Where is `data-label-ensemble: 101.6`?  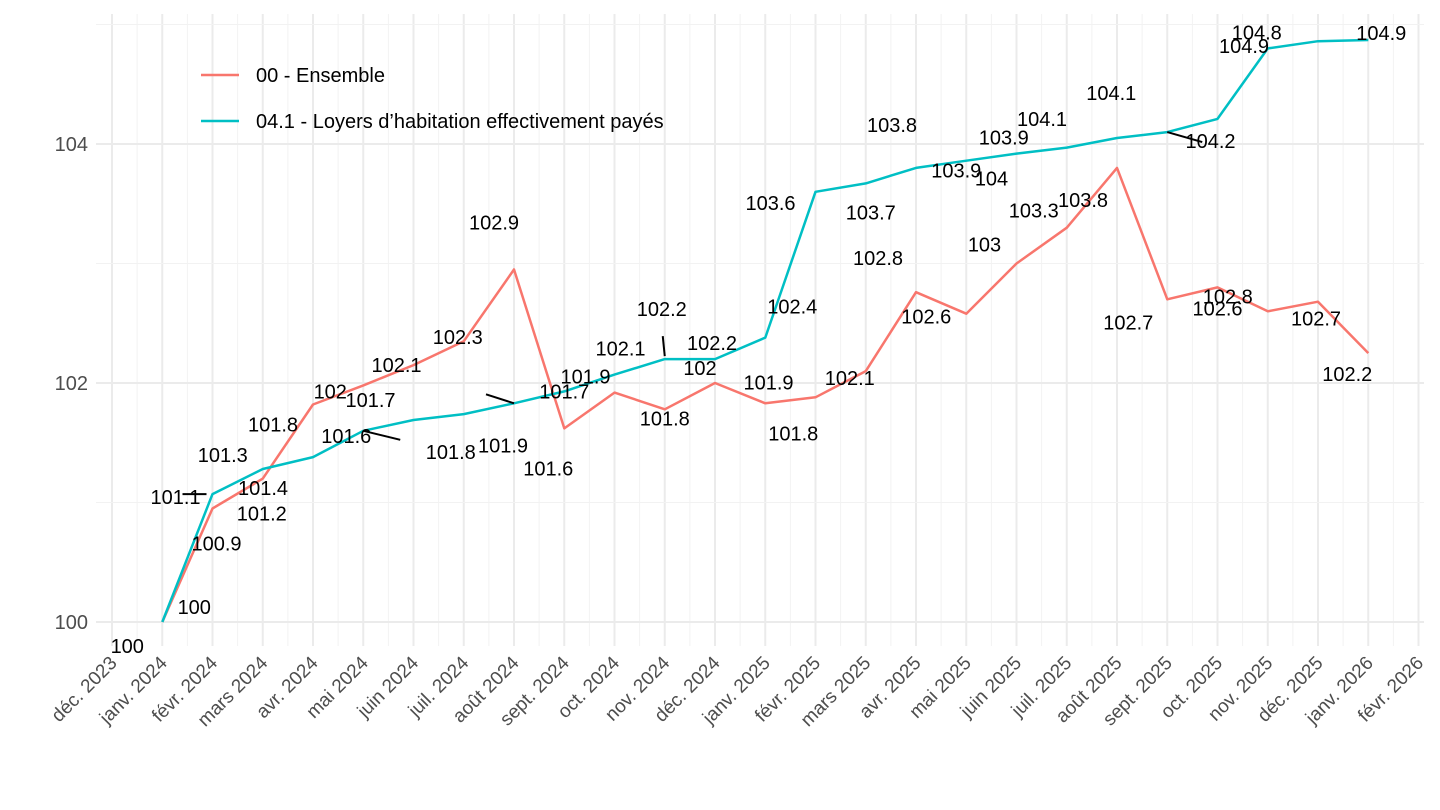
data-label-ensemble: 101.6 is located at coordinates (548, 469).